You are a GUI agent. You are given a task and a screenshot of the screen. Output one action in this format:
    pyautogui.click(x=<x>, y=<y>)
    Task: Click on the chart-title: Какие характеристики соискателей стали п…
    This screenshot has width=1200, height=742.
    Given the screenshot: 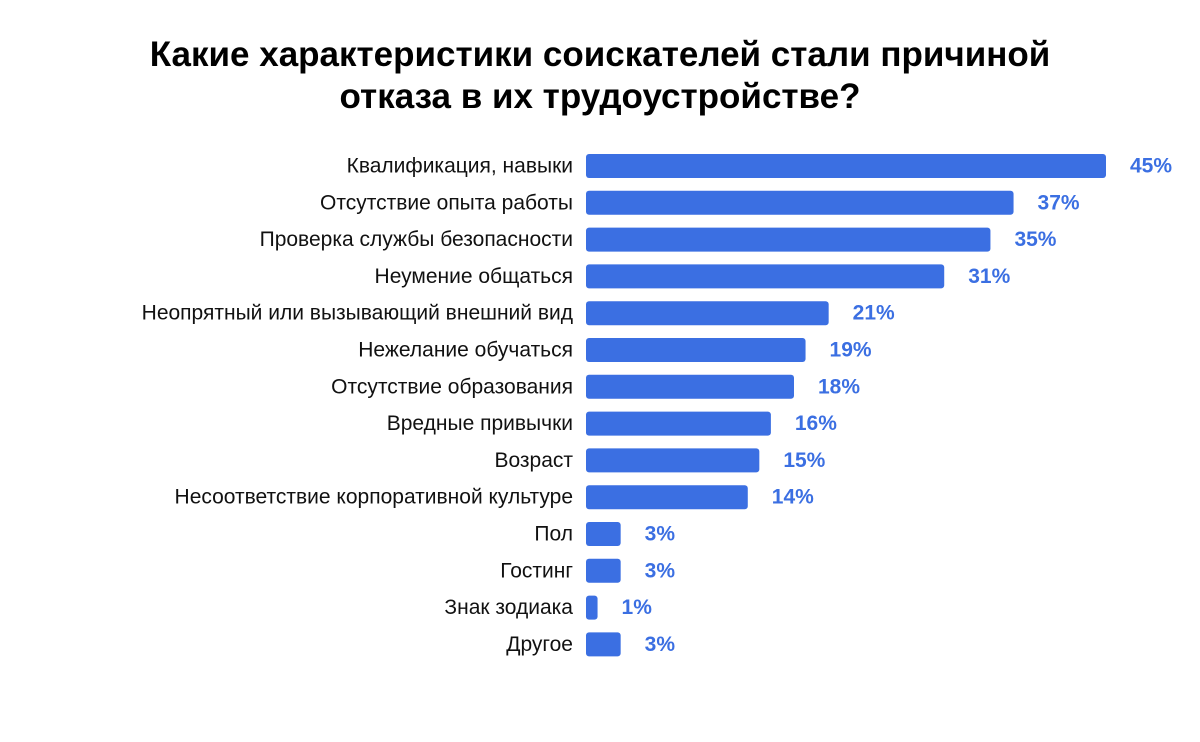 What is the action you would take?
    pyautogui.click(x=600, y=76)
    